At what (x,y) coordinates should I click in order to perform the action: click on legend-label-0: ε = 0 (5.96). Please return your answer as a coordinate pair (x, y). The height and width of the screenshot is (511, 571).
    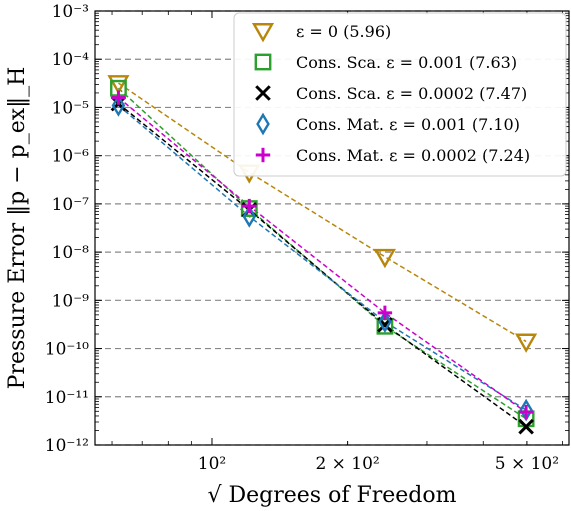
    Looking at the image, I should click on (343, 31).